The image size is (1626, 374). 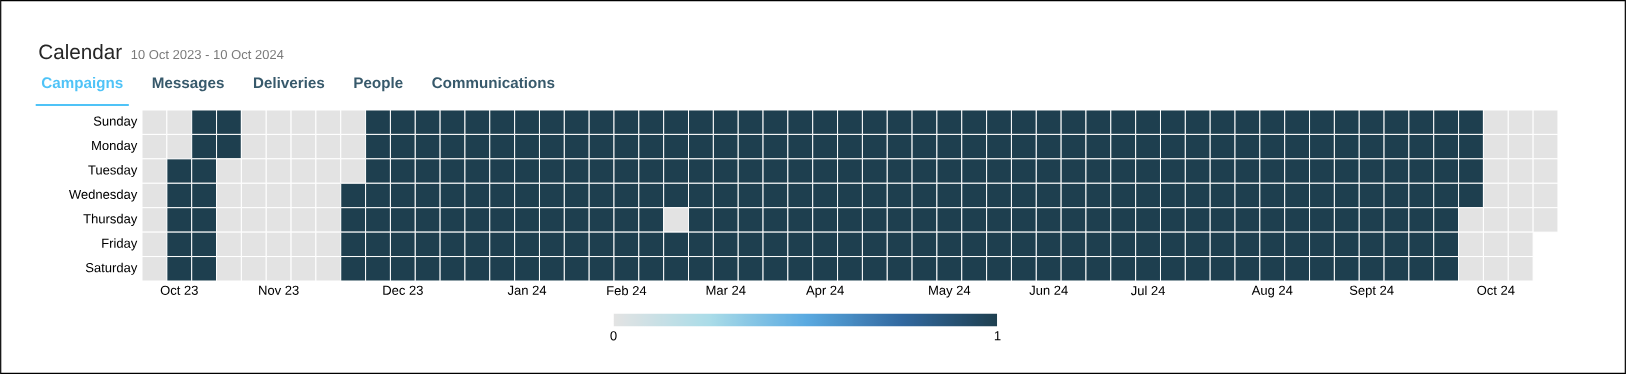 What do you see at coordinates (1272, 291) in the screenshot?
I see `x-tick-label: Aug 24` at bounding box center [1272, 291].